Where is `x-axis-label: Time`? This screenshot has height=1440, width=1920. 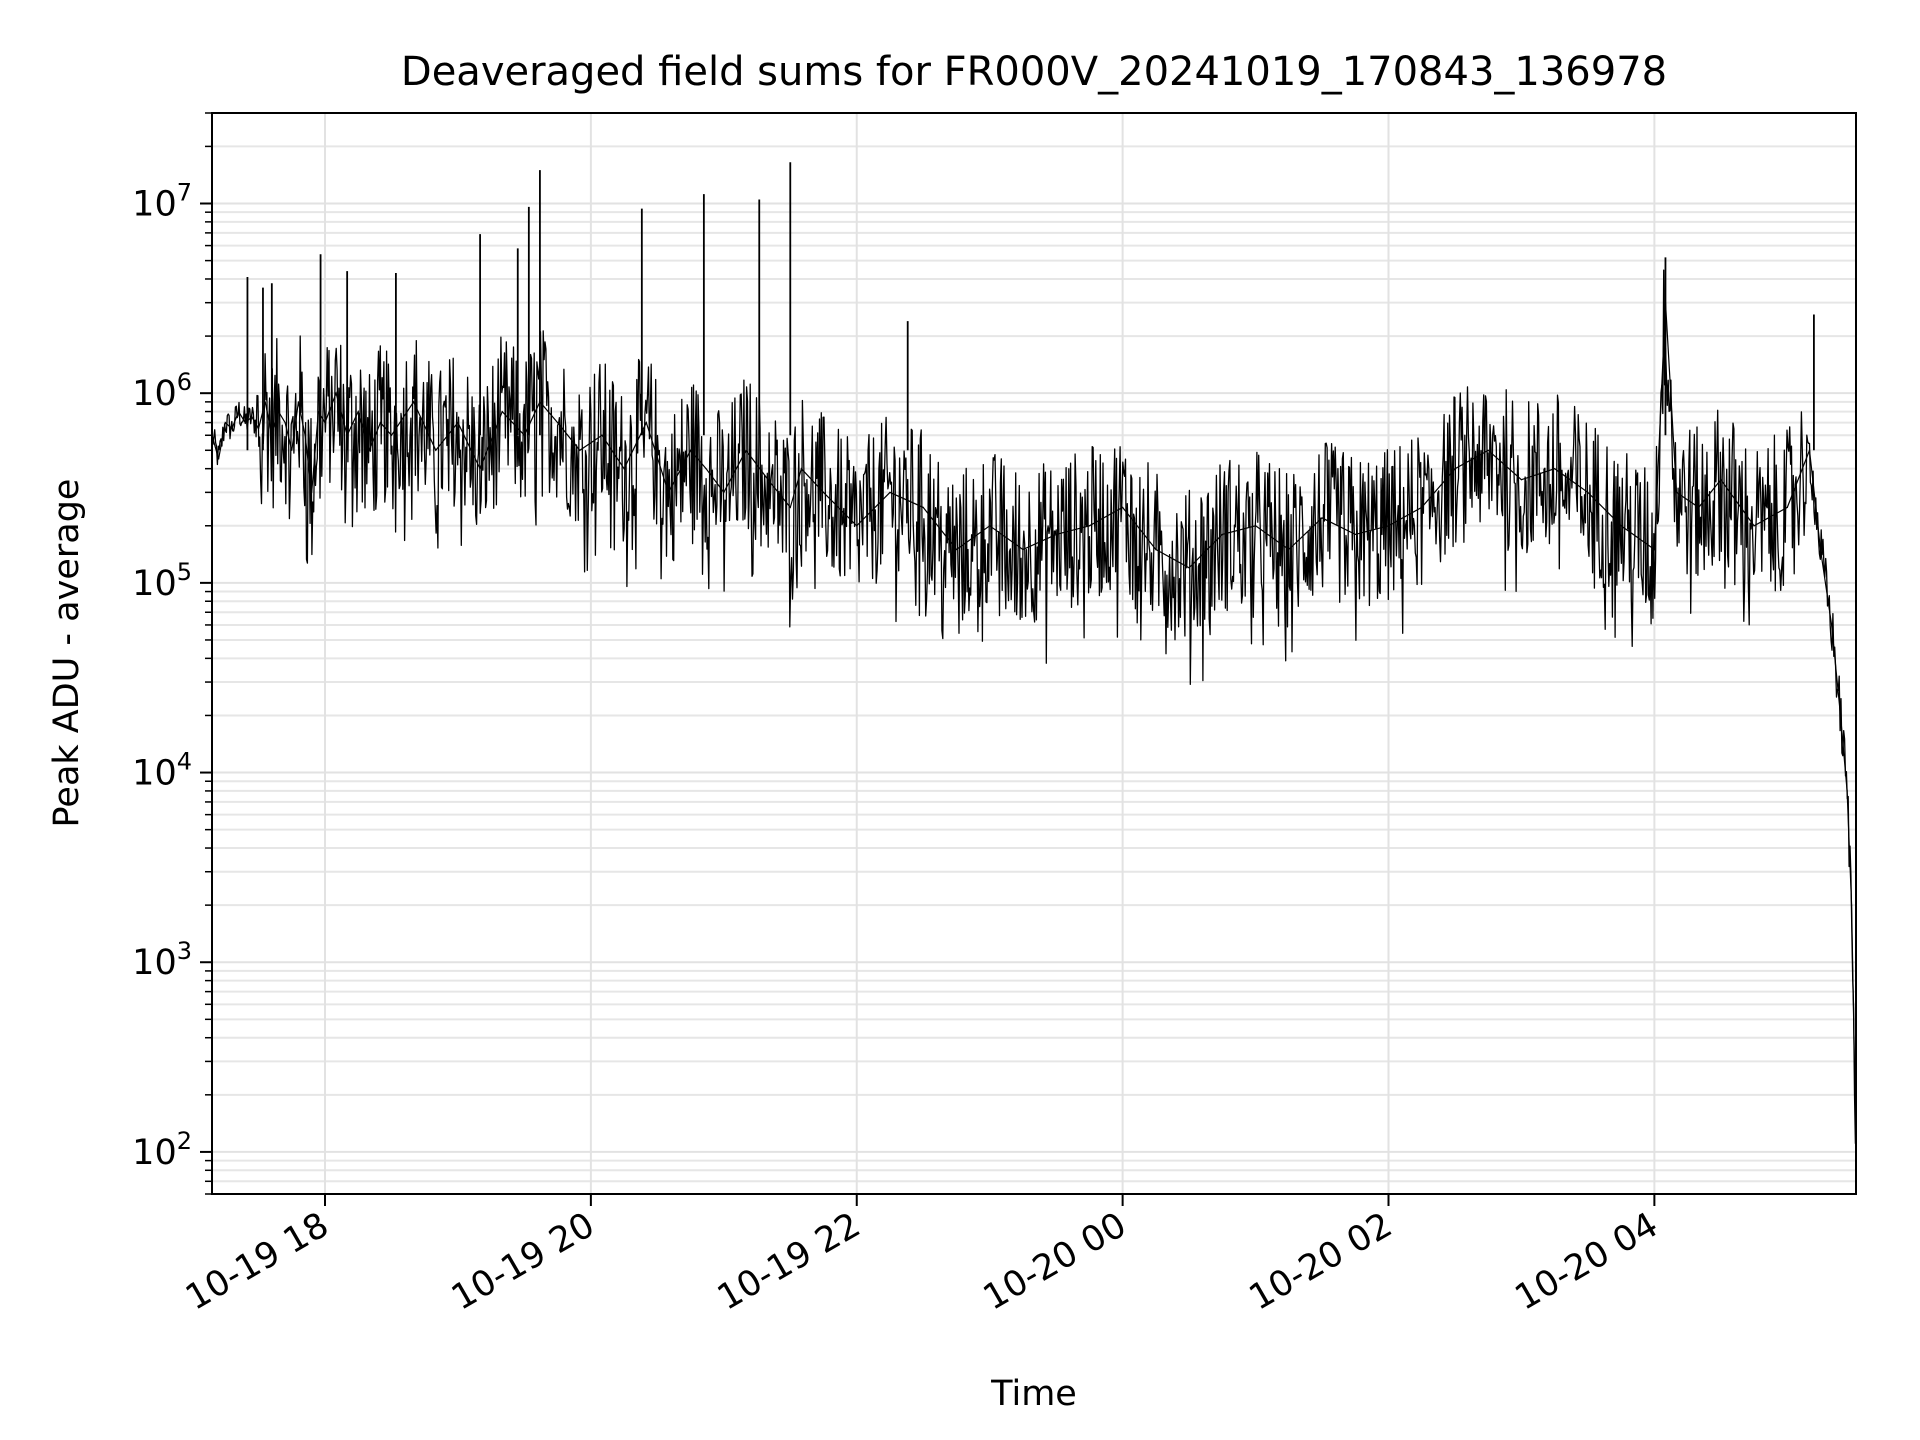
x-axis-label: Time is located at coordinates (1033, 1394).